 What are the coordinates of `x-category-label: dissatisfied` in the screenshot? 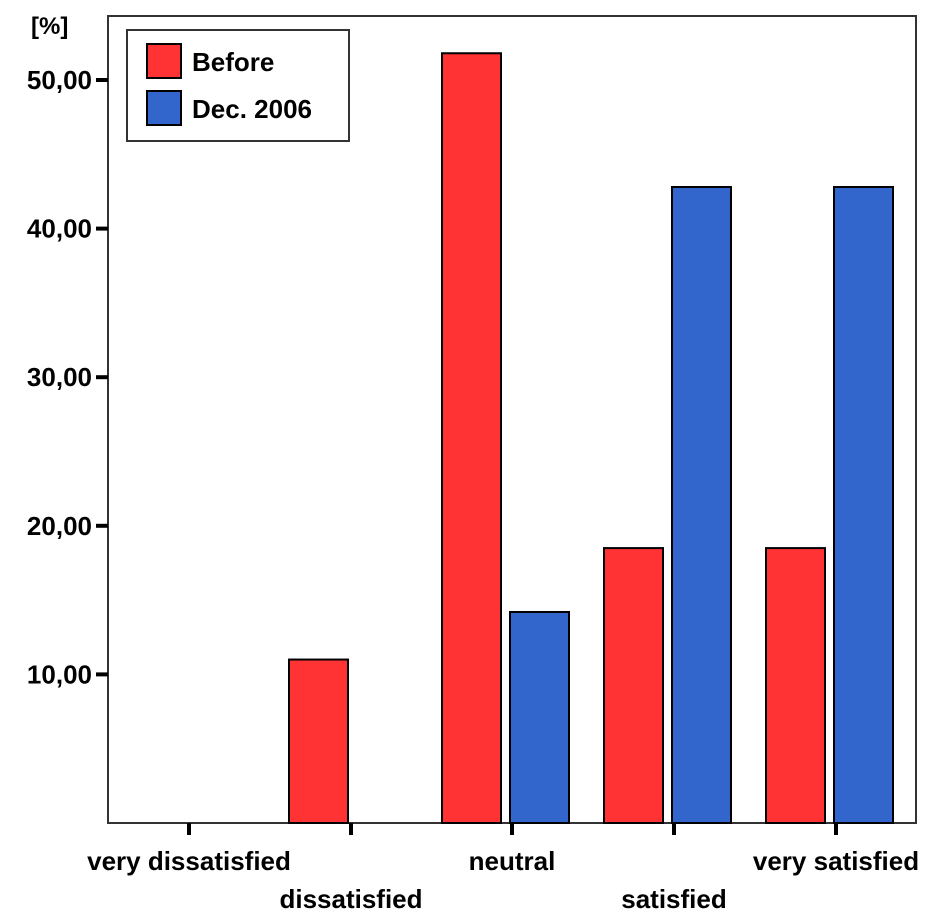 It's located at (350, 898).